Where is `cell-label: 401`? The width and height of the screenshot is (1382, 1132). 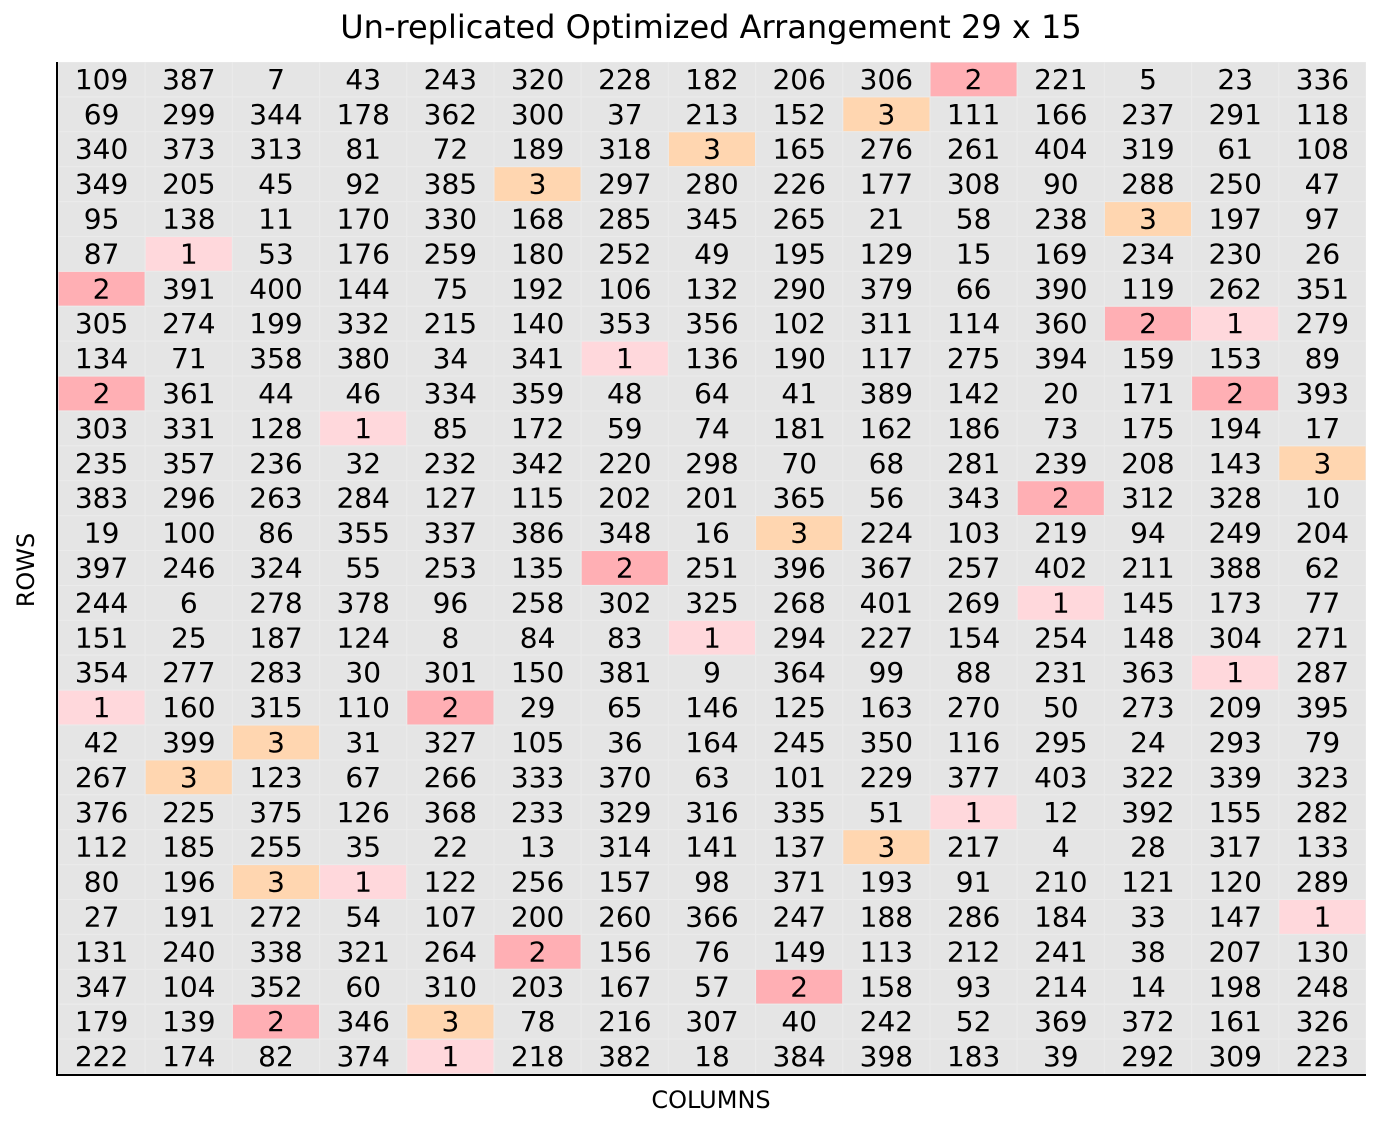 cell-label: 401 is located at coordinates (886, 602).